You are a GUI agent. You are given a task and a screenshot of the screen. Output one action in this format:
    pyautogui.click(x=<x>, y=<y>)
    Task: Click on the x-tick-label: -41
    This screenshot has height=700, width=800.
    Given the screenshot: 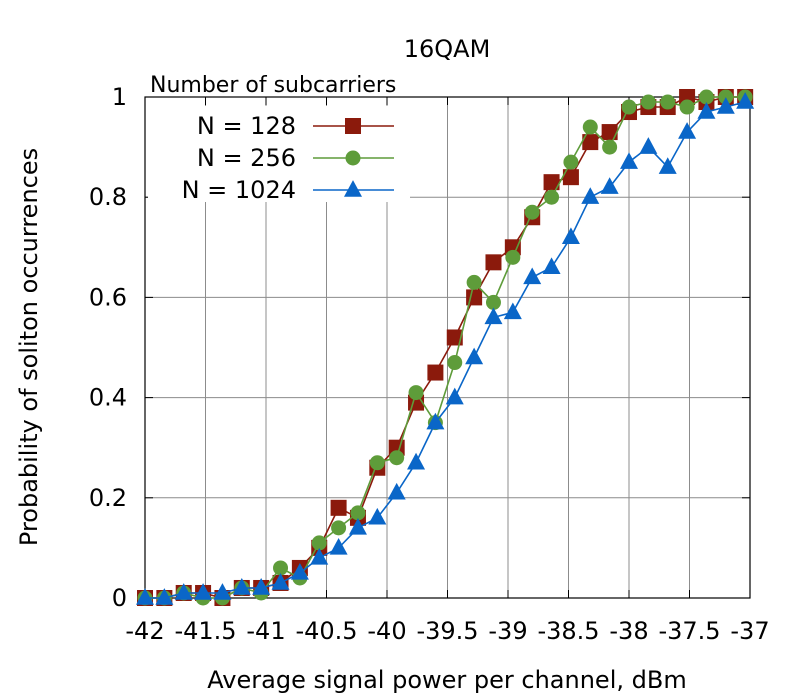 What is the action you would take?
    pyautogui.click(x=265, y=631)
    